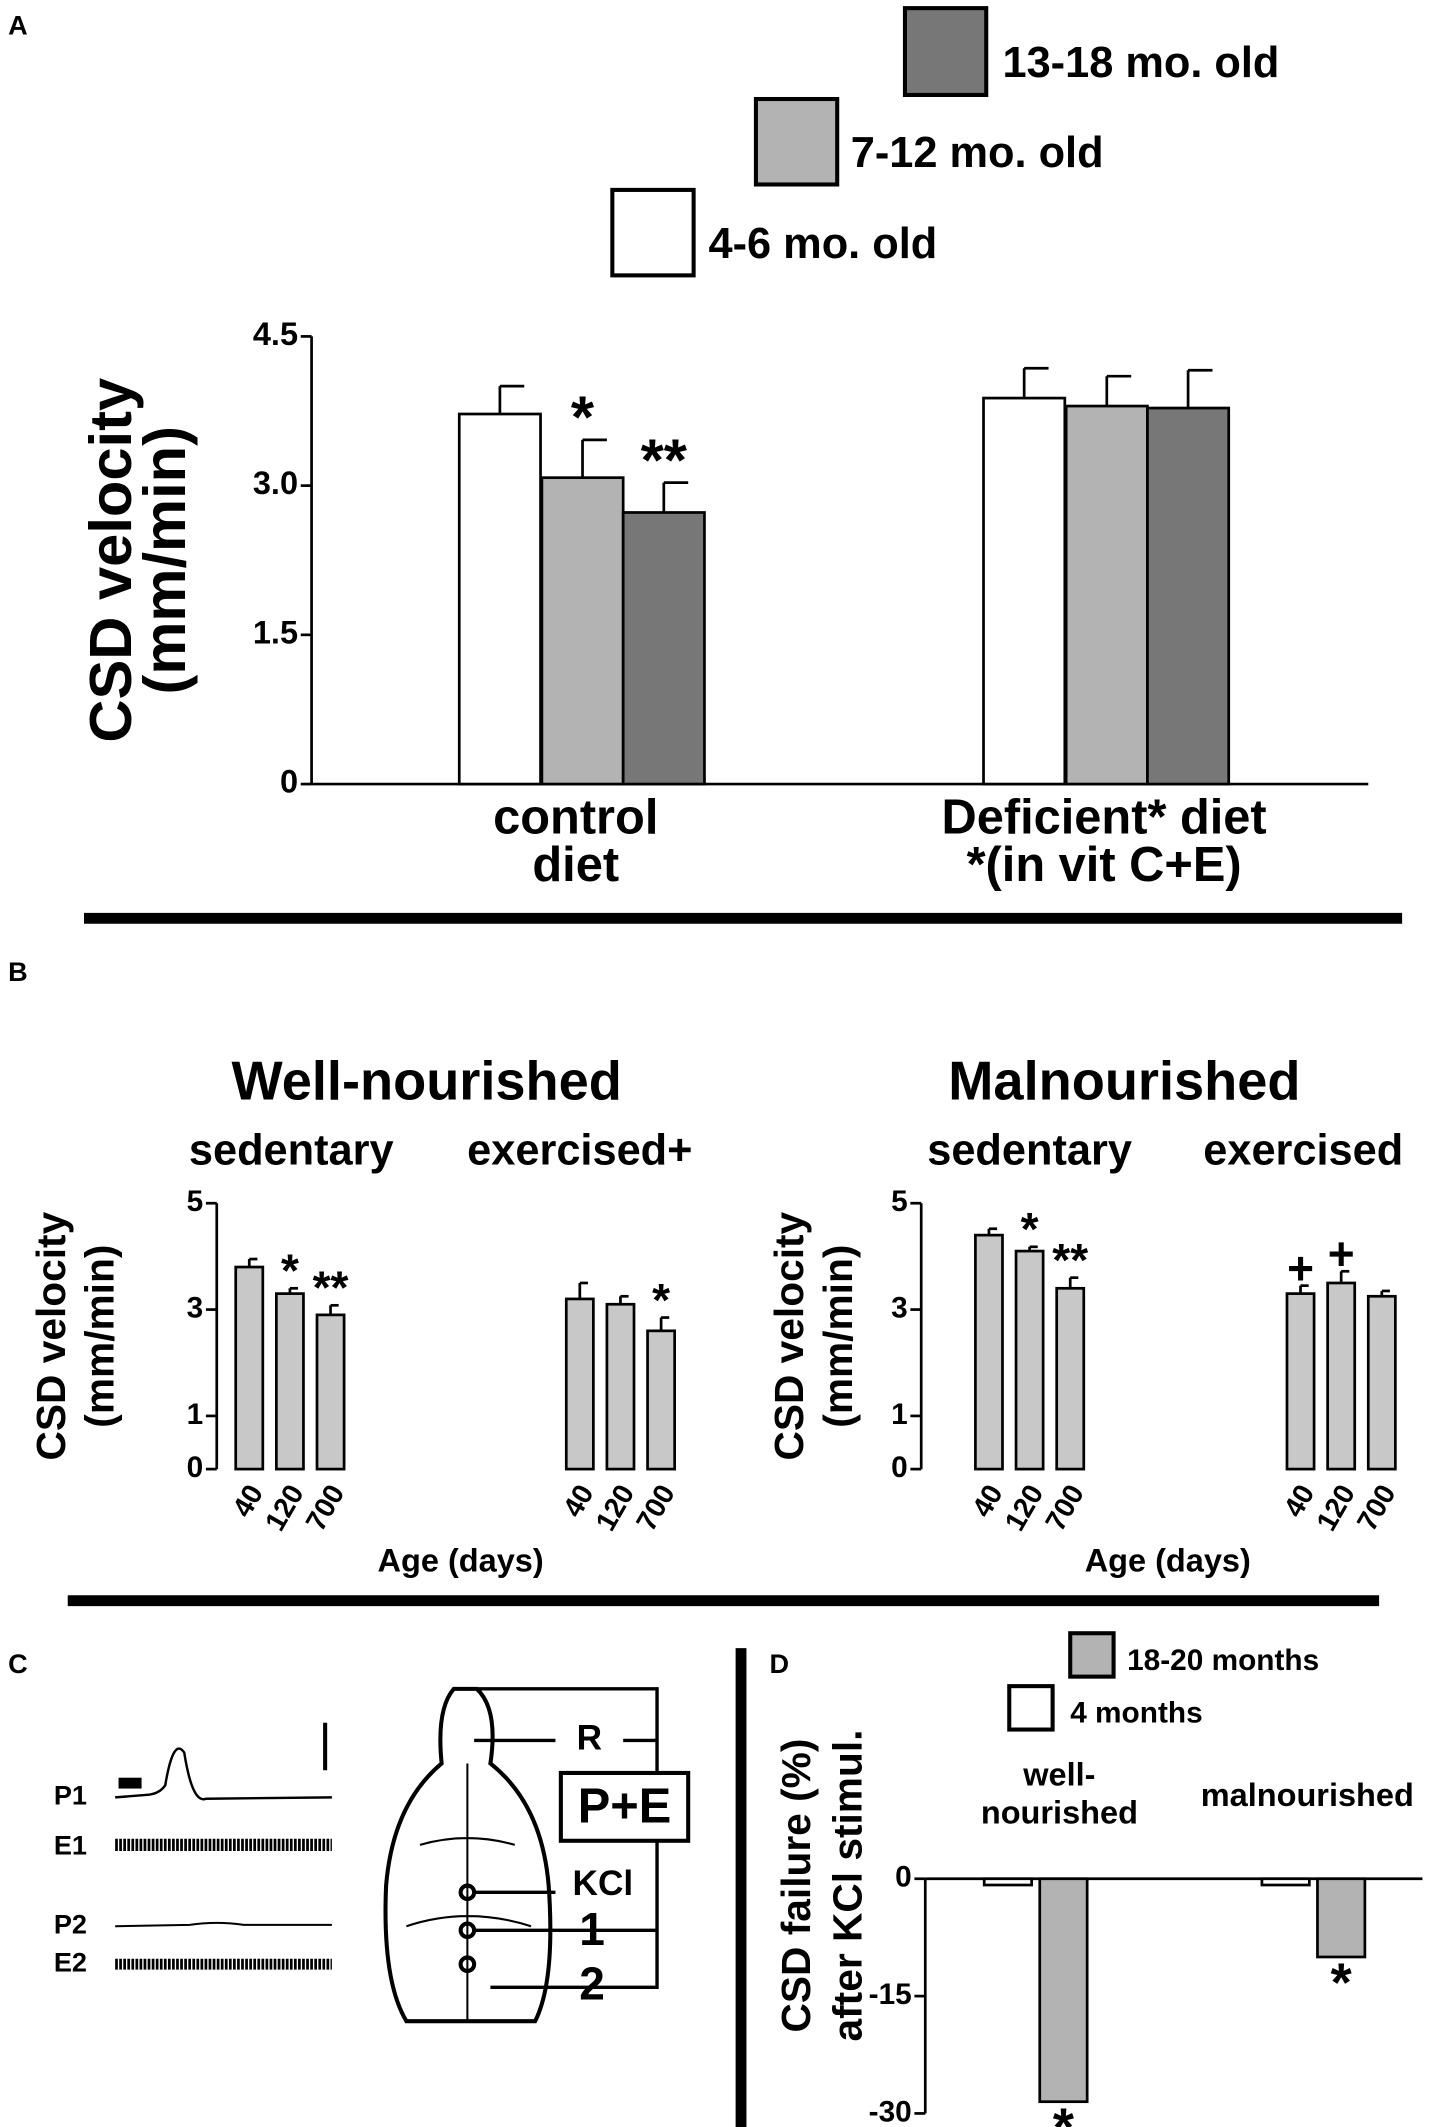 The width and height of the screenshot is (1436, 2127). What do you see at coordinates (603, 1883) in the screenshot?
I see `site-label: KCl` at bounding box center [603, 1883].